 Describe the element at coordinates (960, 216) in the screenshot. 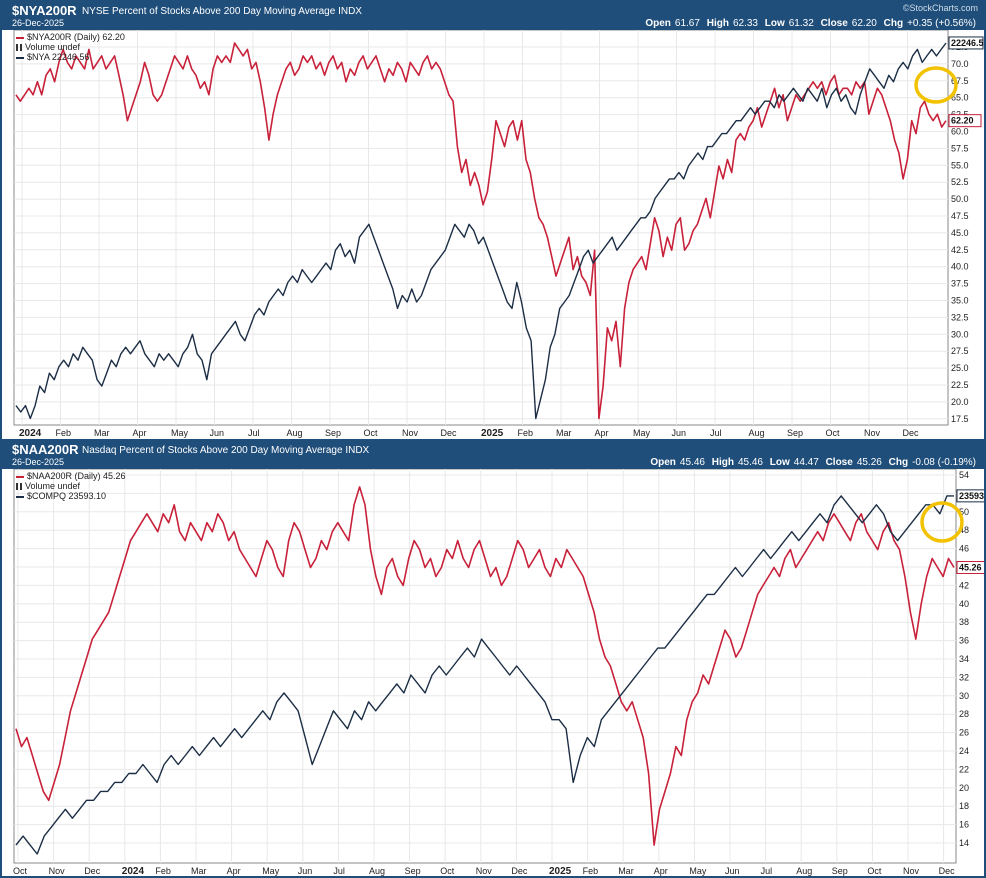

I see `y-tick-label: 47.5` at that location.